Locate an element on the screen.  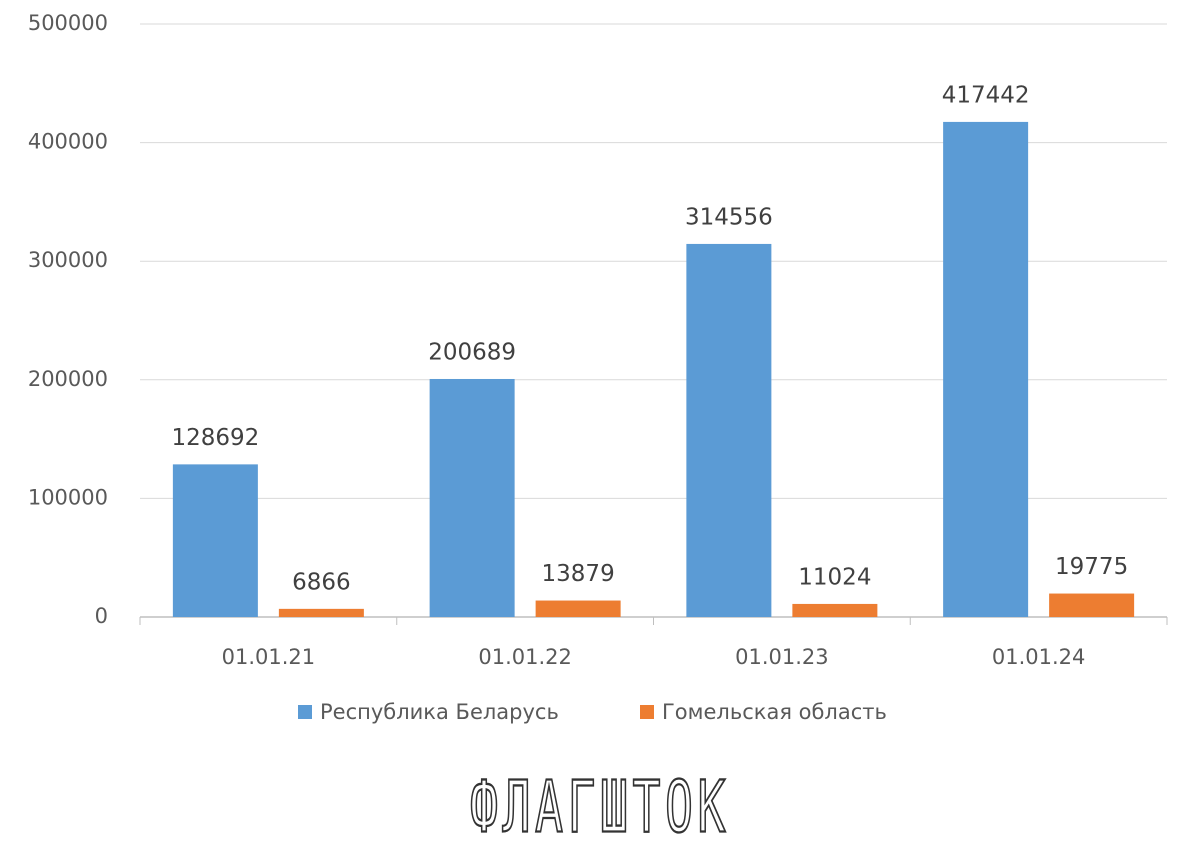
y-tick-label: 500000 is located at coordinates (68, 23).